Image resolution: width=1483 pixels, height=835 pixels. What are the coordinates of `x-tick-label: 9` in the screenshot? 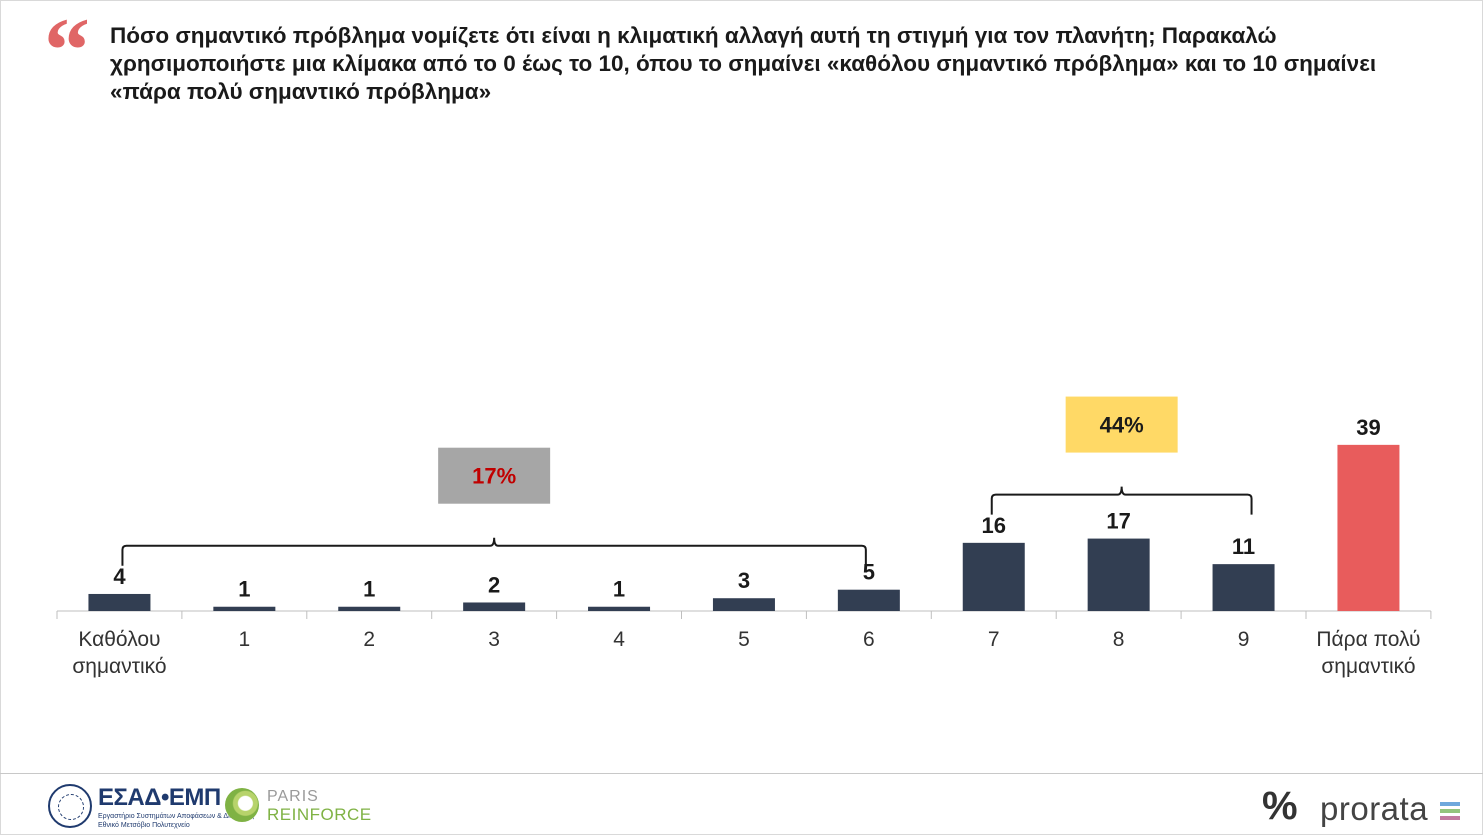 It's located at (1244, 639).